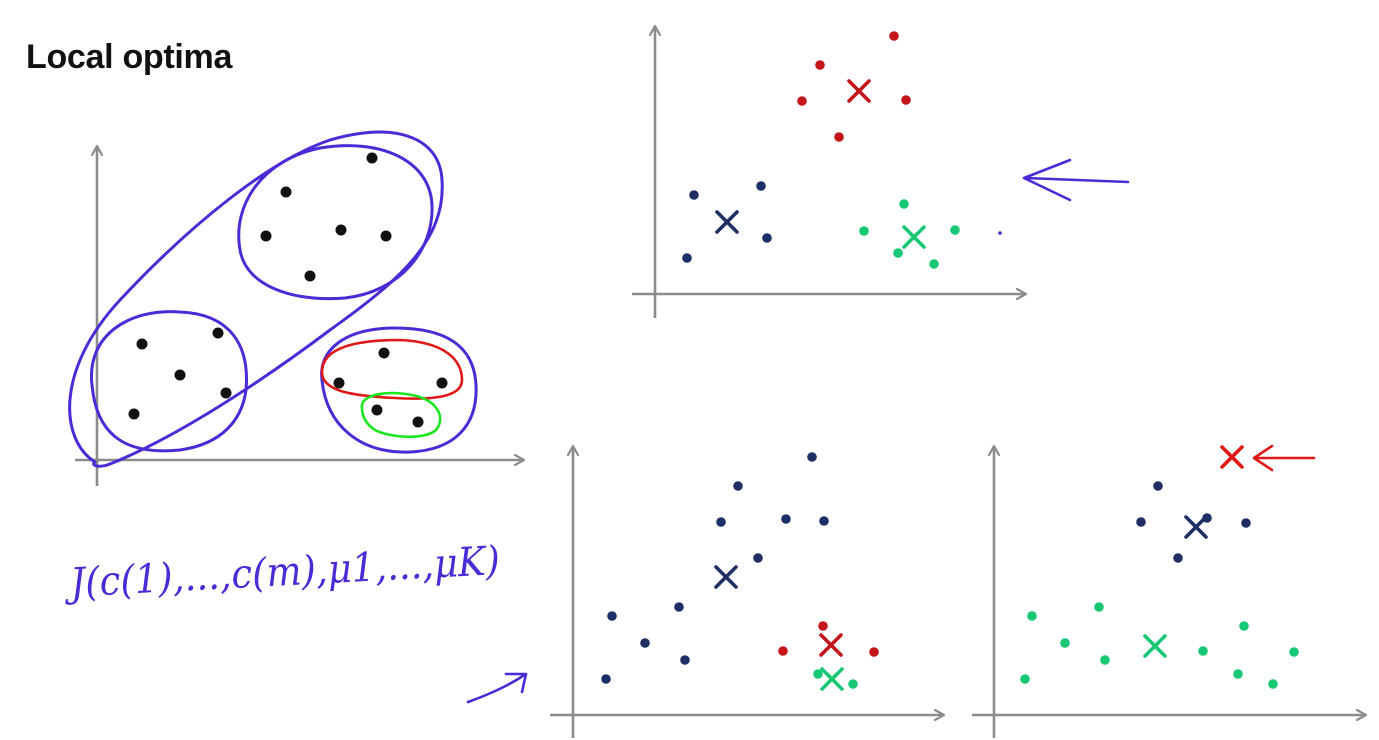 The height and width of the screenshot is (740, 1379). I want to click on lower-left-cluster-loop, so click(168, 381).